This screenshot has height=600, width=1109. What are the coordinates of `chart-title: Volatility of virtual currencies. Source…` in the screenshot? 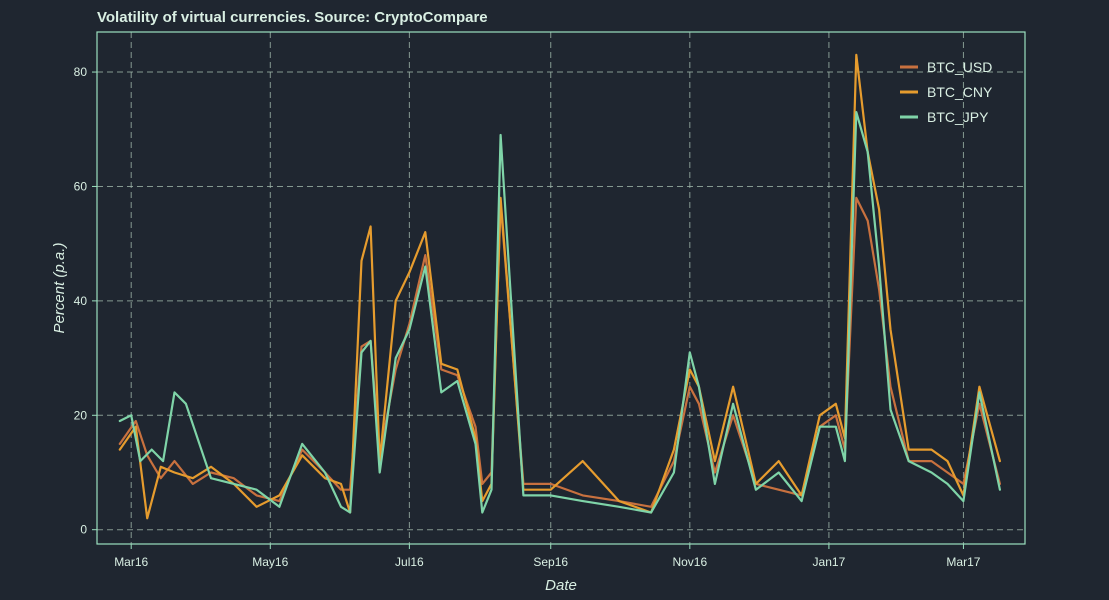 It's located at (292, 17).